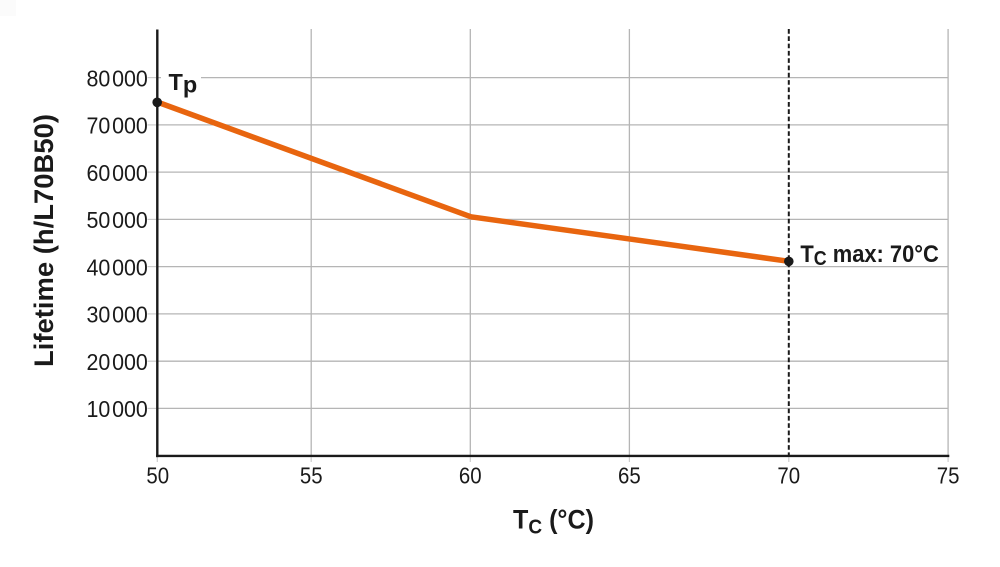 This screenshot has height=567, width=1000. Describe the element at coordinates (117, 220) in the screenshot. I see `svg-text: 50000` at that location.